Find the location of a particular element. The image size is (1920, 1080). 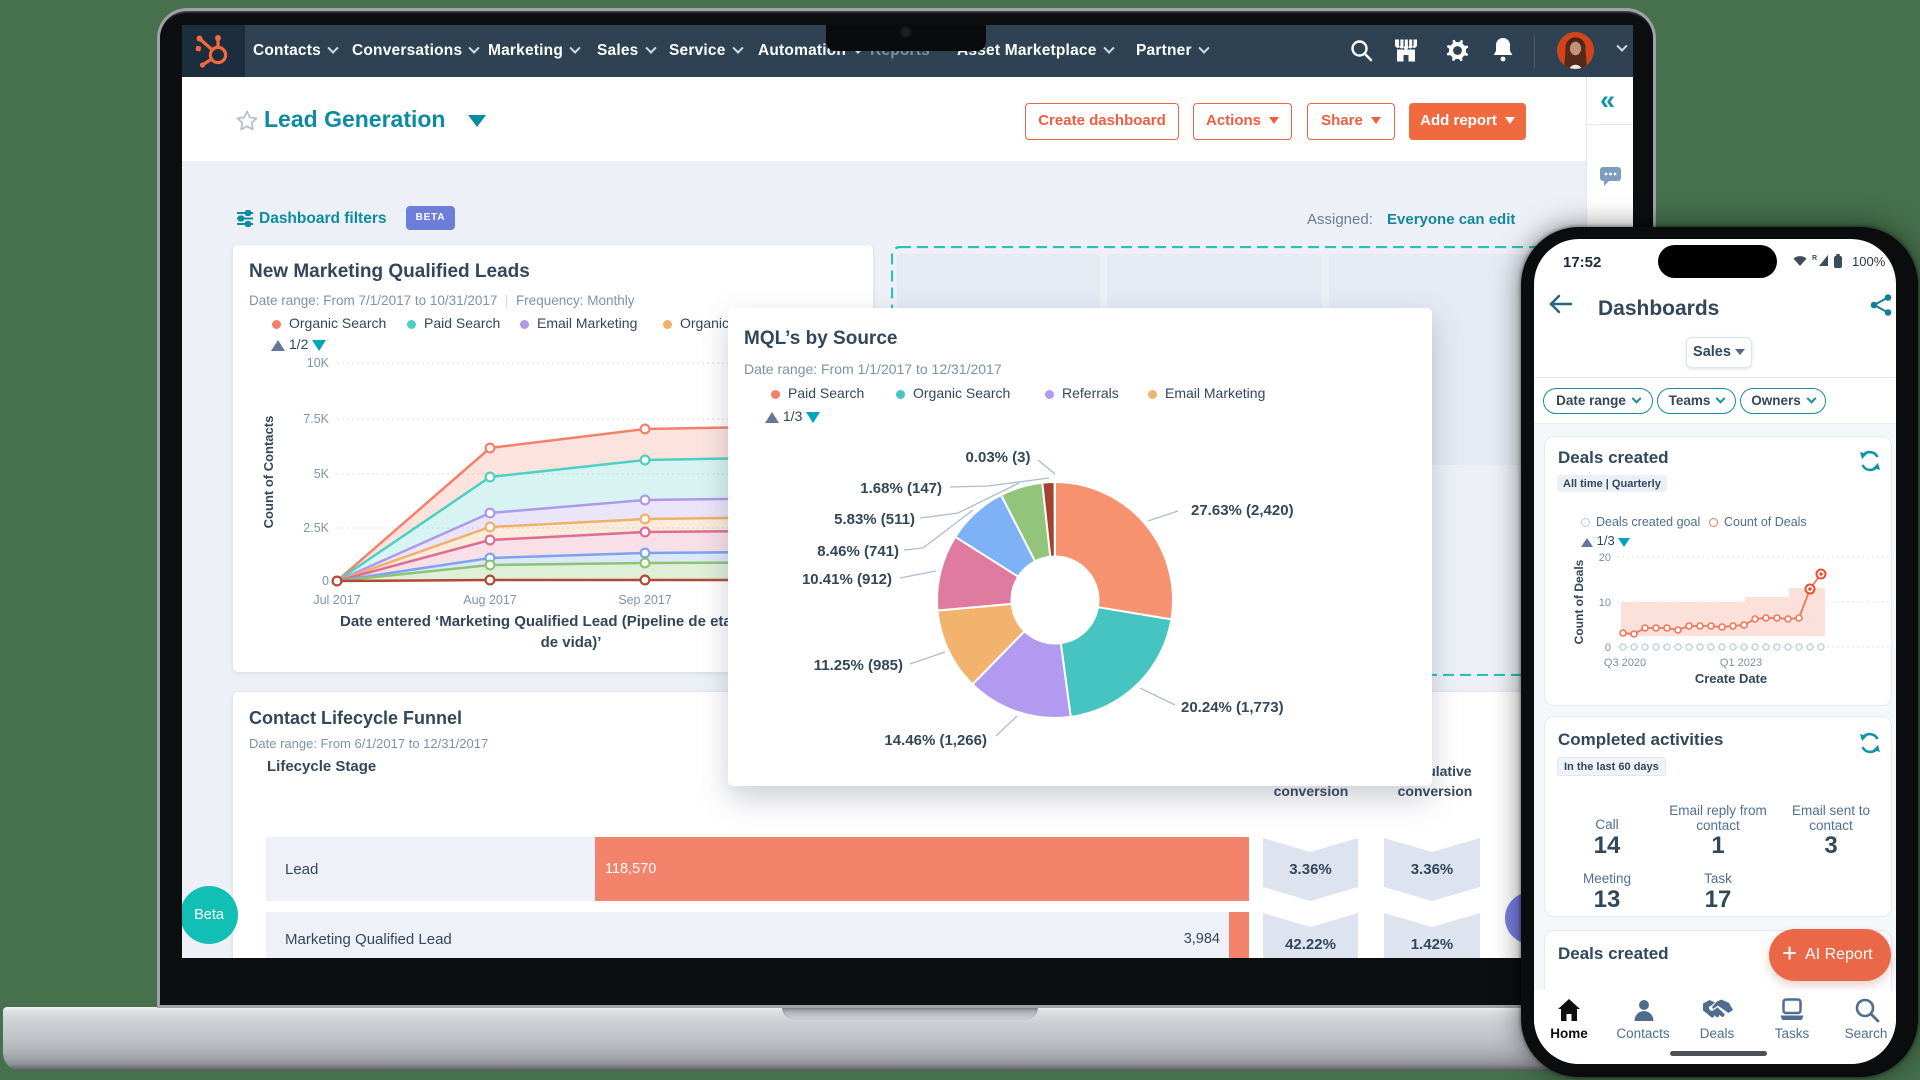

svg-text: 2.5K is located at coordinates (316, 528).